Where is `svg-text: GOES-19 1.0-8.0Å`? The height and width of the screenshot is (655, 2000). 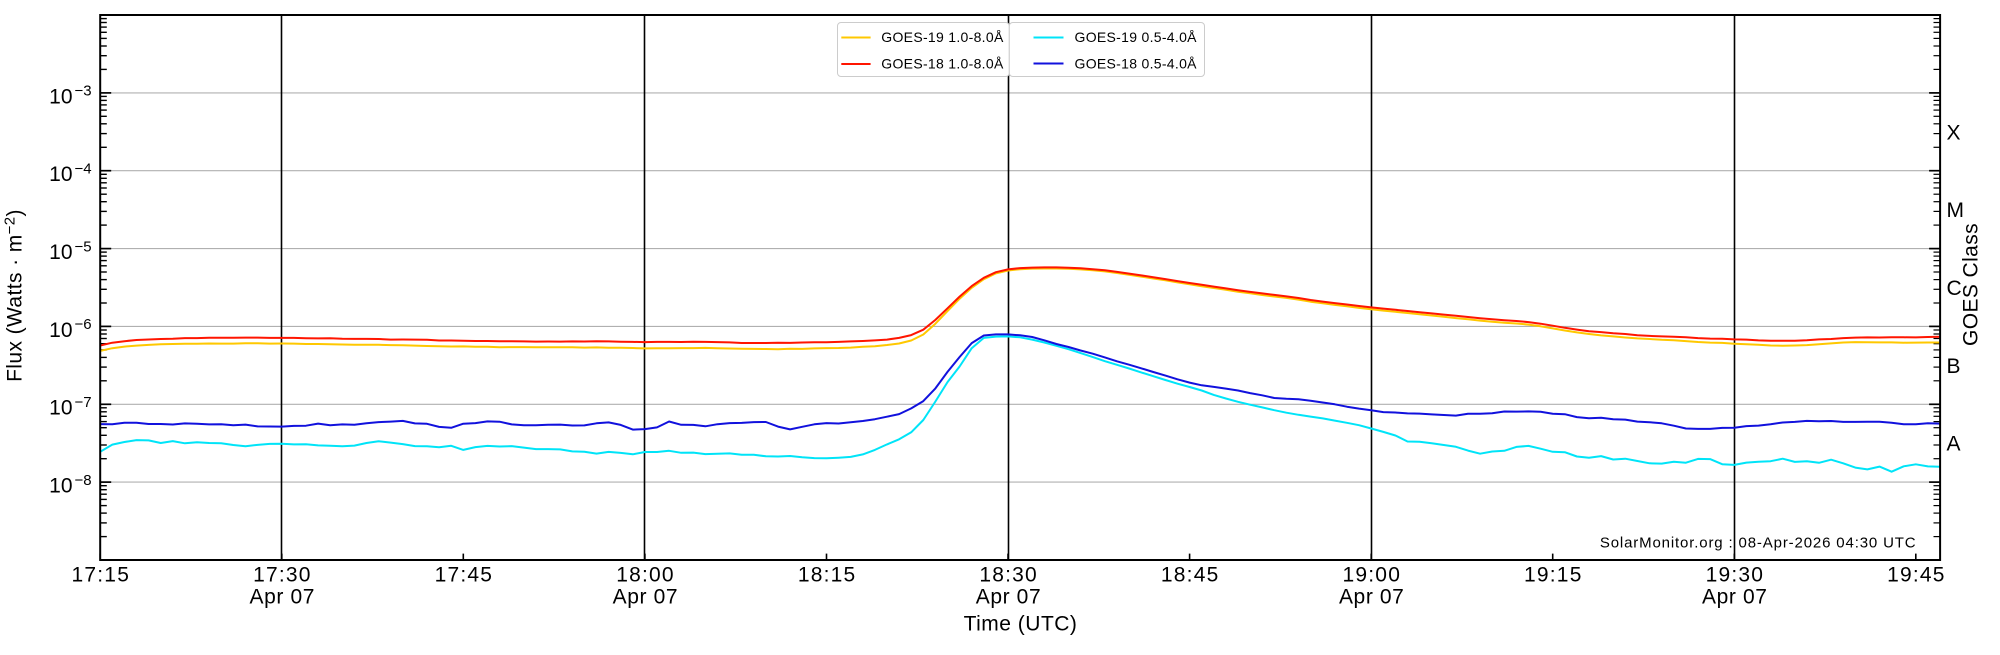
svg-text: GOES-19 1.0-8.0Å is located at coordinates (942, 37).